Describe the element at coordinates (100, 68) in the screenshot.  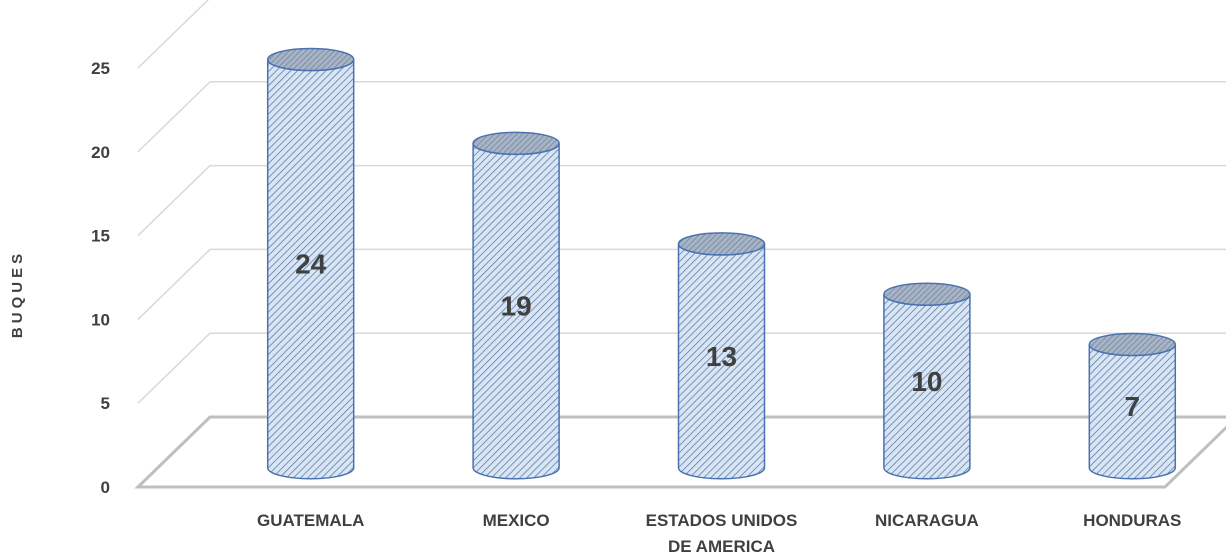
I see `y-tick-label: 25` at that location.